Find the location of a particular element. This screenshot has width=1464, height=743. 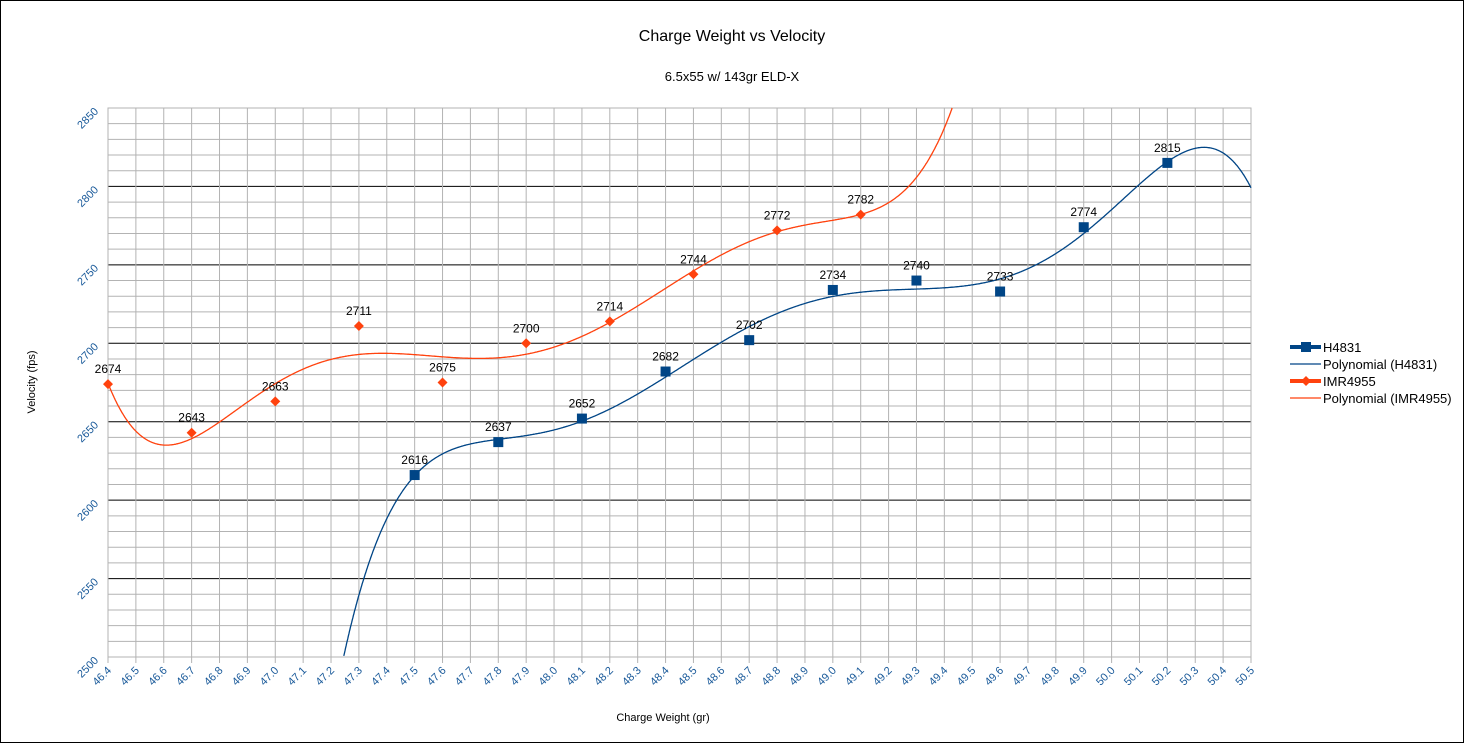

x-tick-label: 47.1 is located at coordinates (298, 677).